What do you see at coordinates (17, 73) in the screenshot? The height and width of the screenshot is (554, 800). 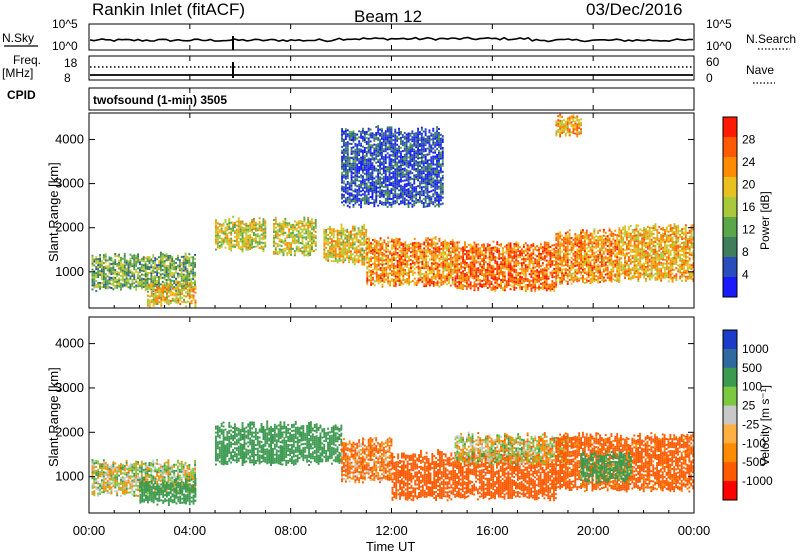 I see `freq-unit: [MHz]` at bounding box center [17, 73].